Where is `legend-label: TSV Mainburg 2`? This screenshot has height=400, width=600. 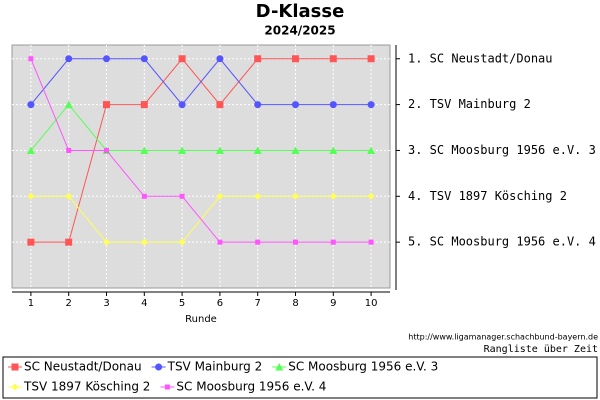 legend-label: TSV Mainburg 2 is located at coordinates (215, 367).